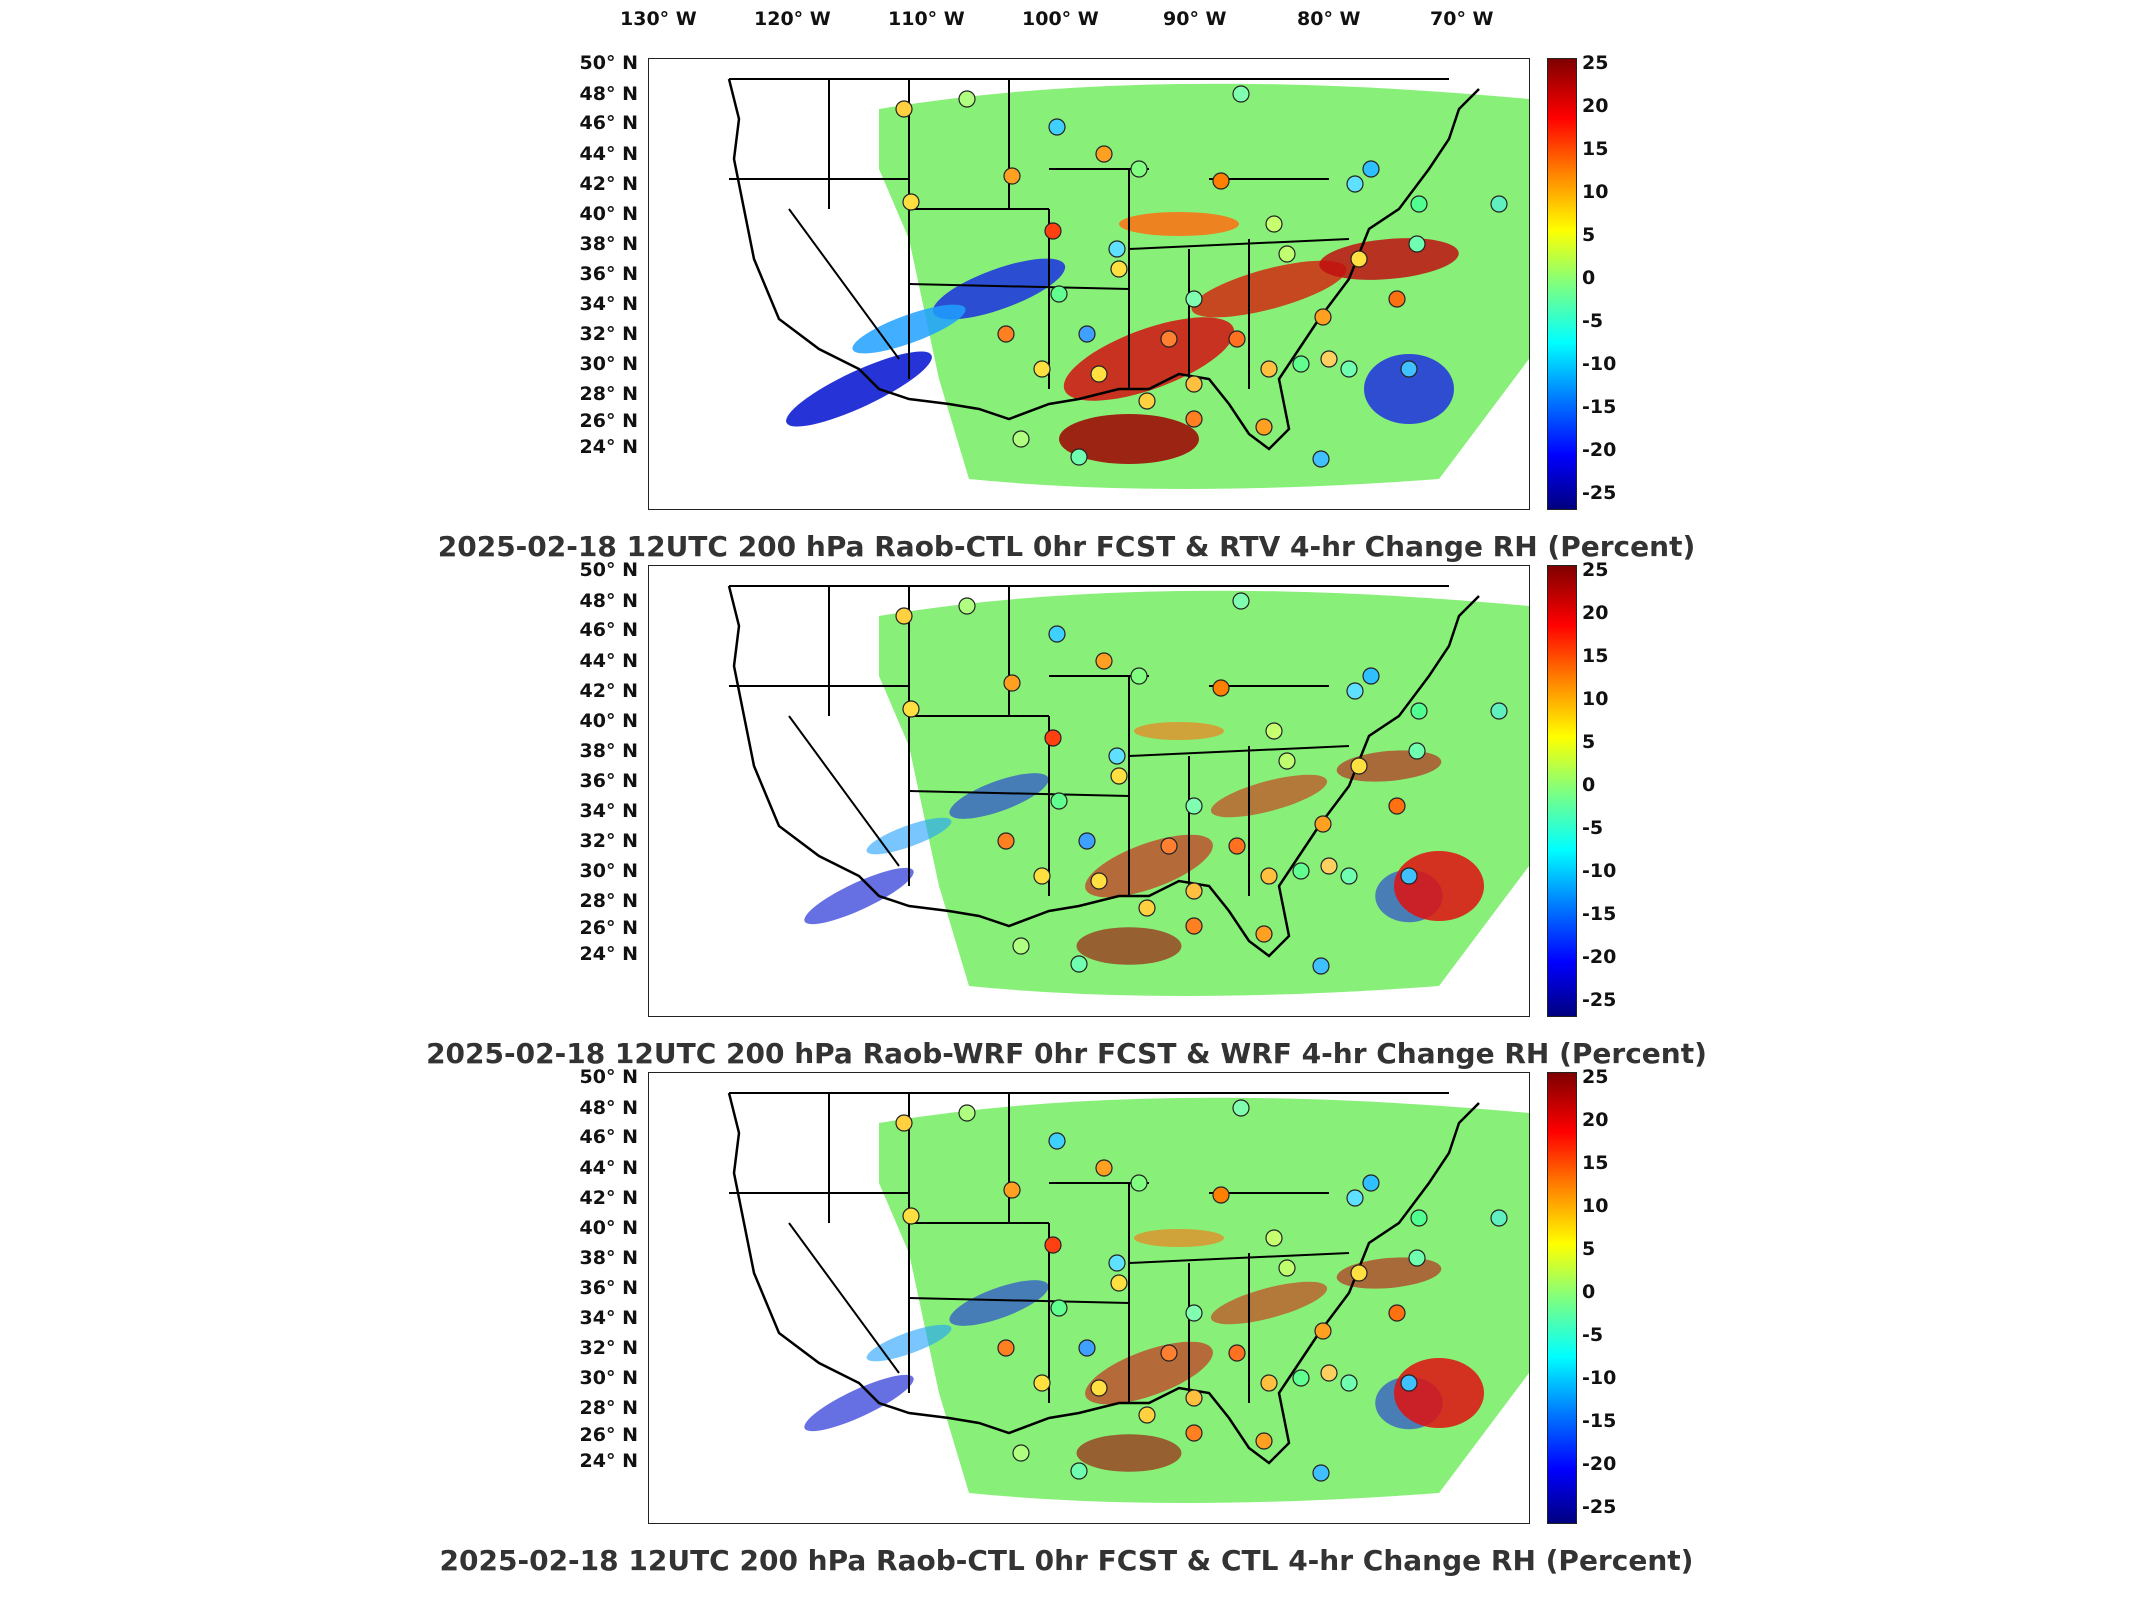  Describe the element at coordinates (1204, 793) in the screenshot. I see `model-domain` at that location.